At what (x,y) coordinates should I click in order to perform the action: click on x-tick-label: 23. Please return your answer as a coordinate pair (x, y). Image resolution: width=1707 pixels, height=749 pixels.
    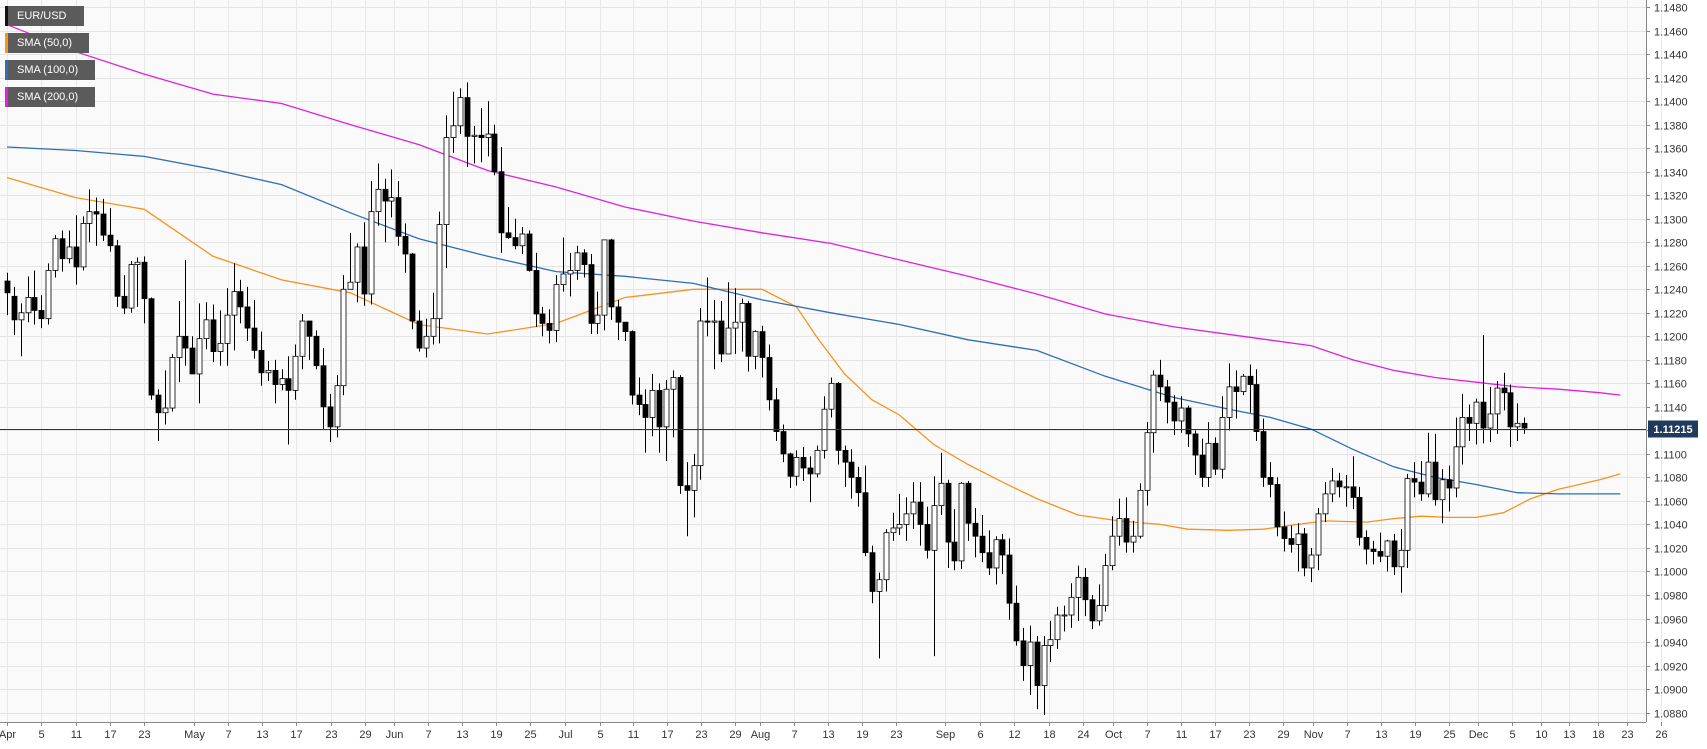
    Looking at the image, I should click on (331, 735).